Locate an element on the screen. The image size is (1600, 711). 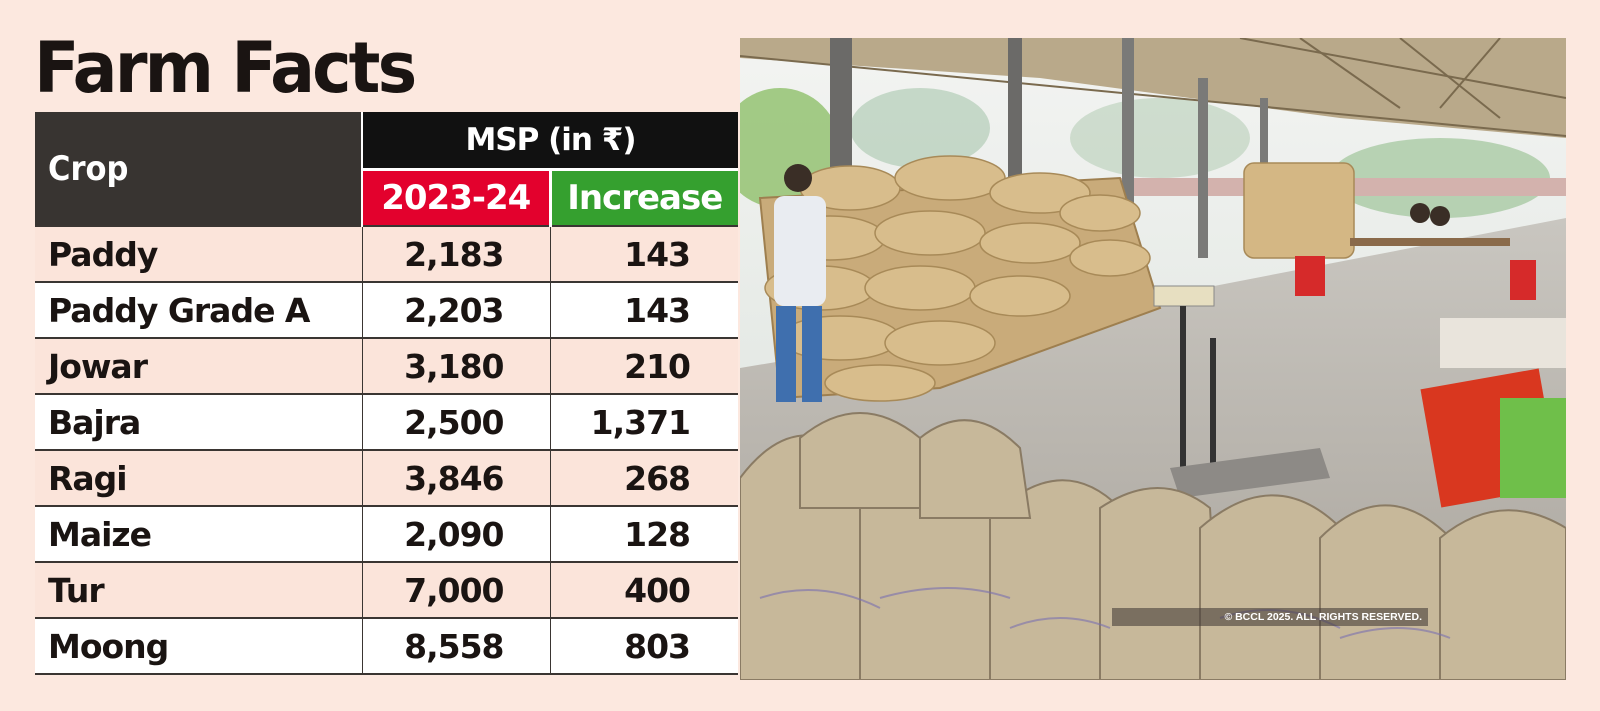
table-row: Paddy 2,183 143 is located at coordinates (386, 253).